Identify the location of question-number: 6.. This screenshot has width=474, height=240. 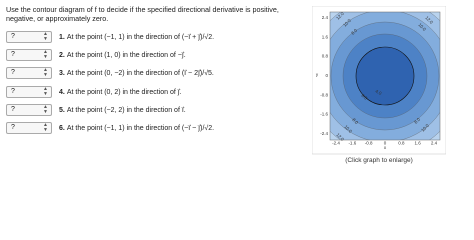
(62, 128).